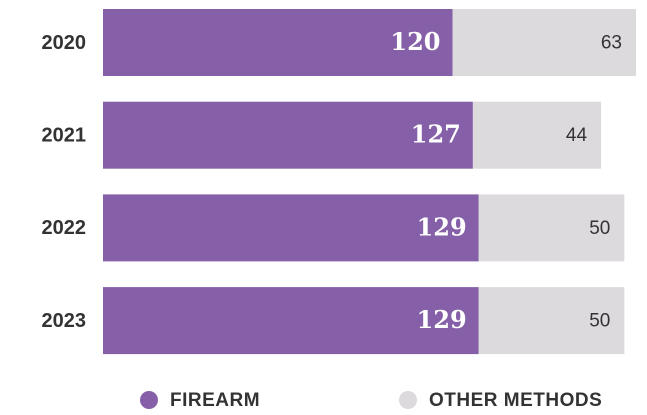  Describe the element at coordinates (415, 41) in the screenshot. I see `value-label: 120` at that location.